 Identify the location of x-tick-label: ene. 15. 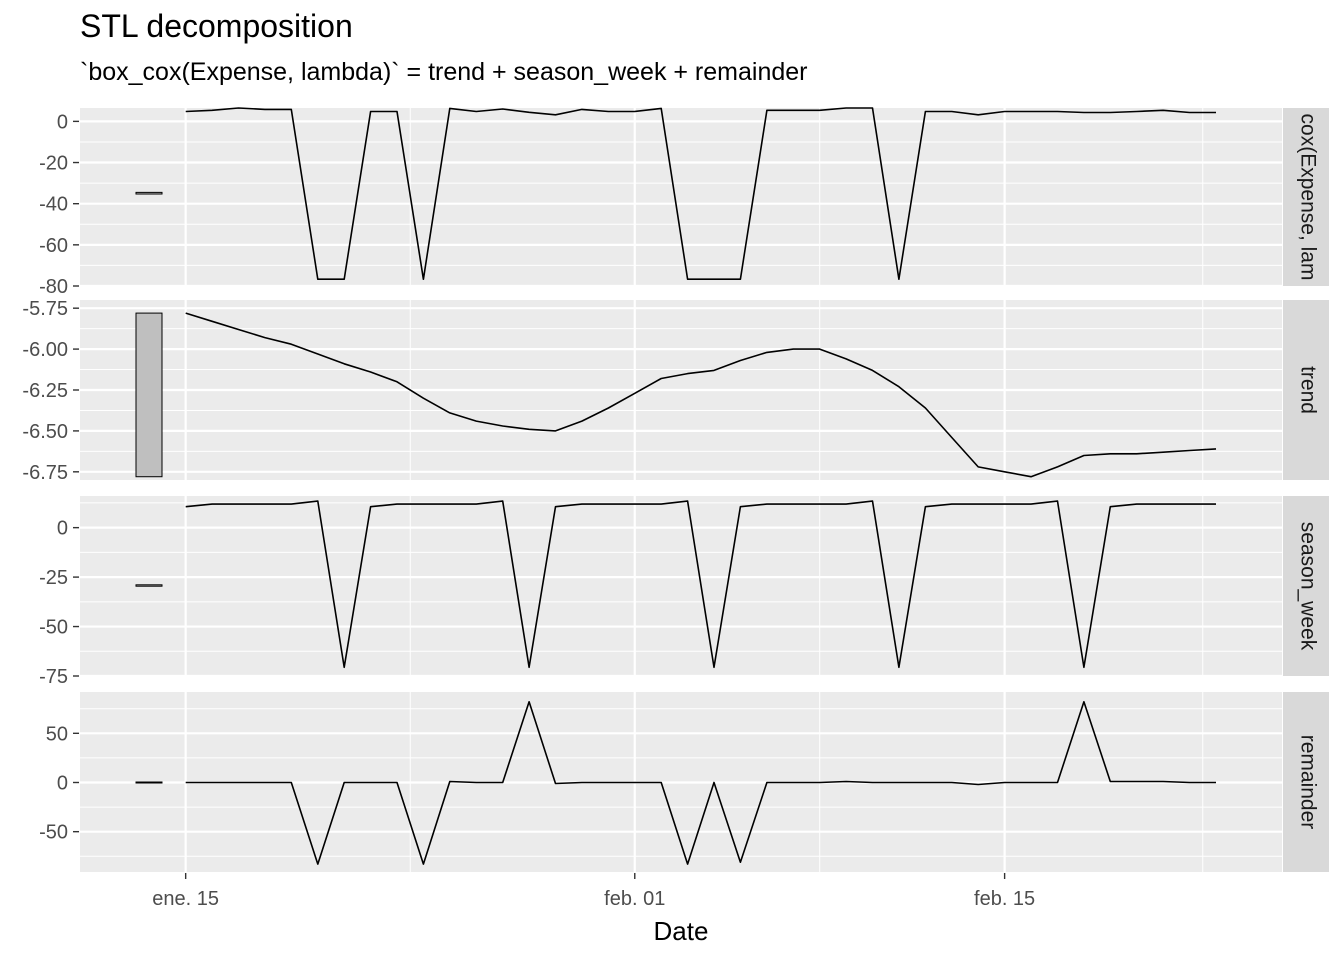
(185, 899).